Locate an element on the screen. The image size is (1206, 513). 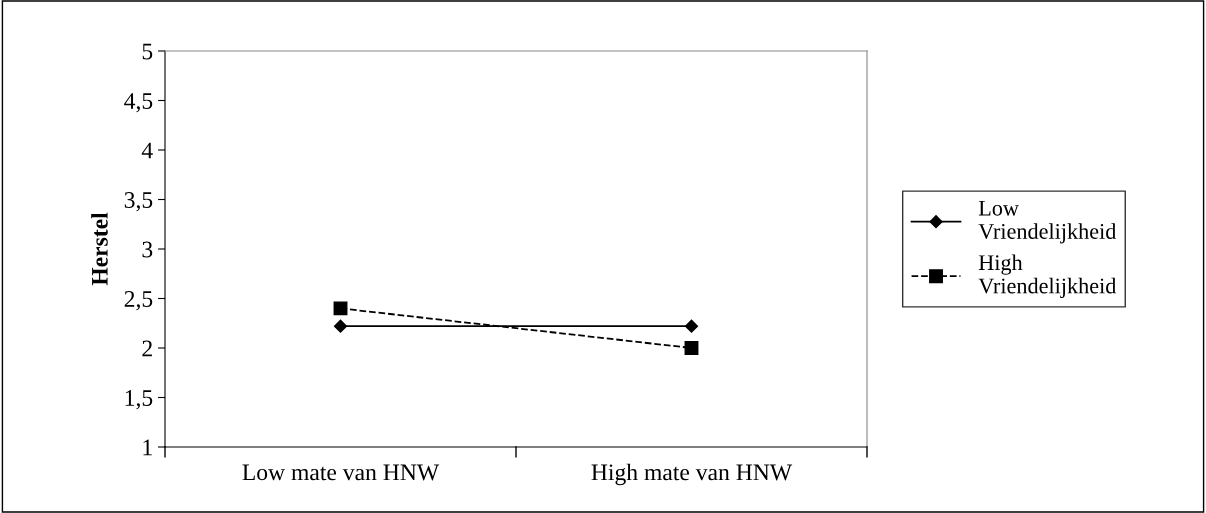
y-tick-label: 2,5 is located at coordinates (138, 301).